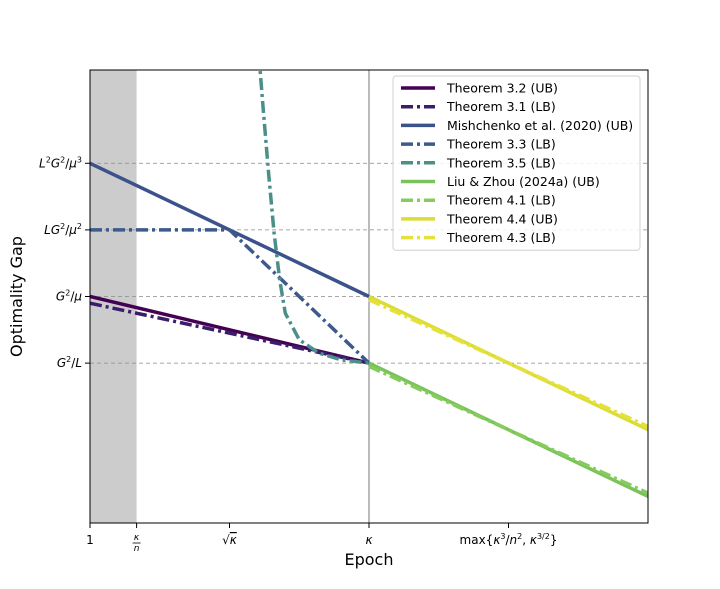  I want to click on x-tick-label-kappa: κ, so click(369, 540).